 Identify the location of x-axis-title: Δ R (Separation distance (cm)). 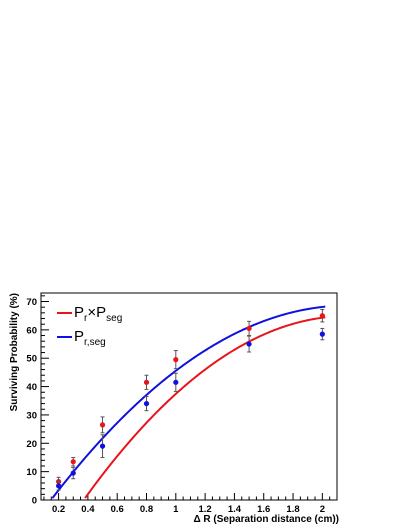
(266, 519).